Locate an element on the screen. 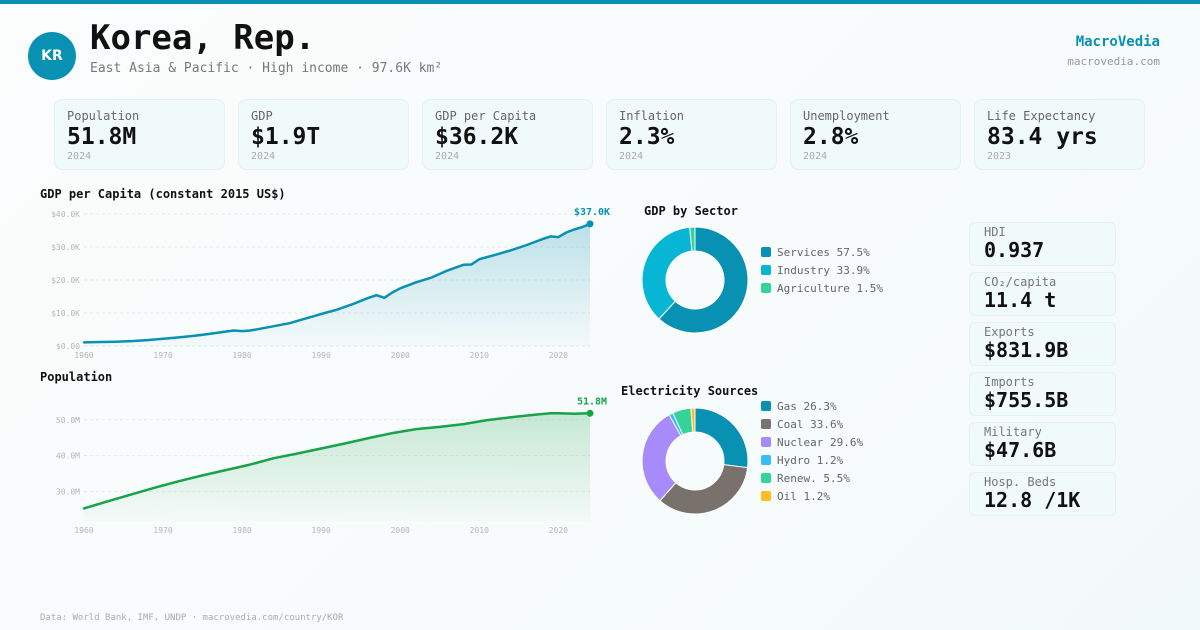  kpi-label: Unemployment is located at coordinates (846, 116).